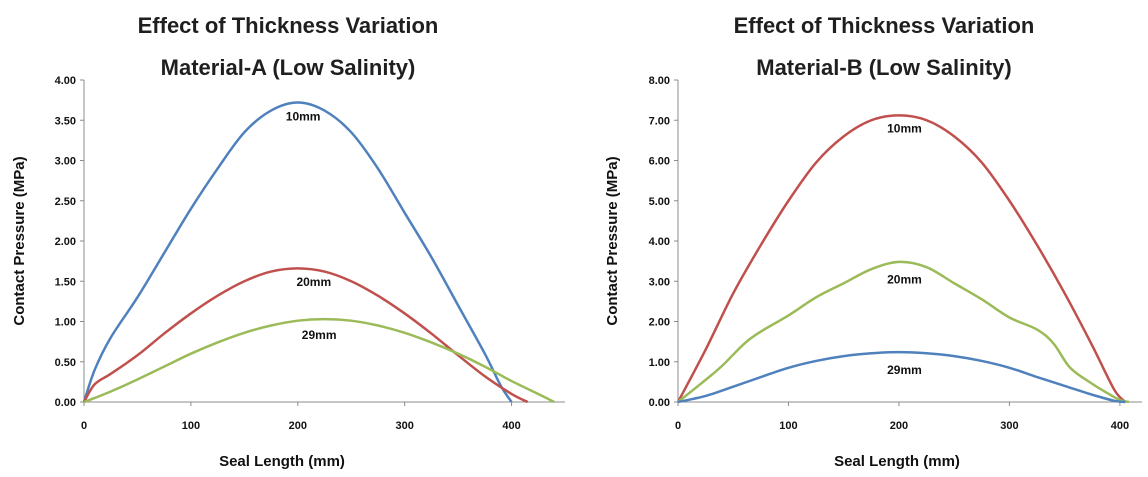 The width and height of the screenshot is (1148, 477). I want to click on y-tick-label: 7.00, so click(659, 121).